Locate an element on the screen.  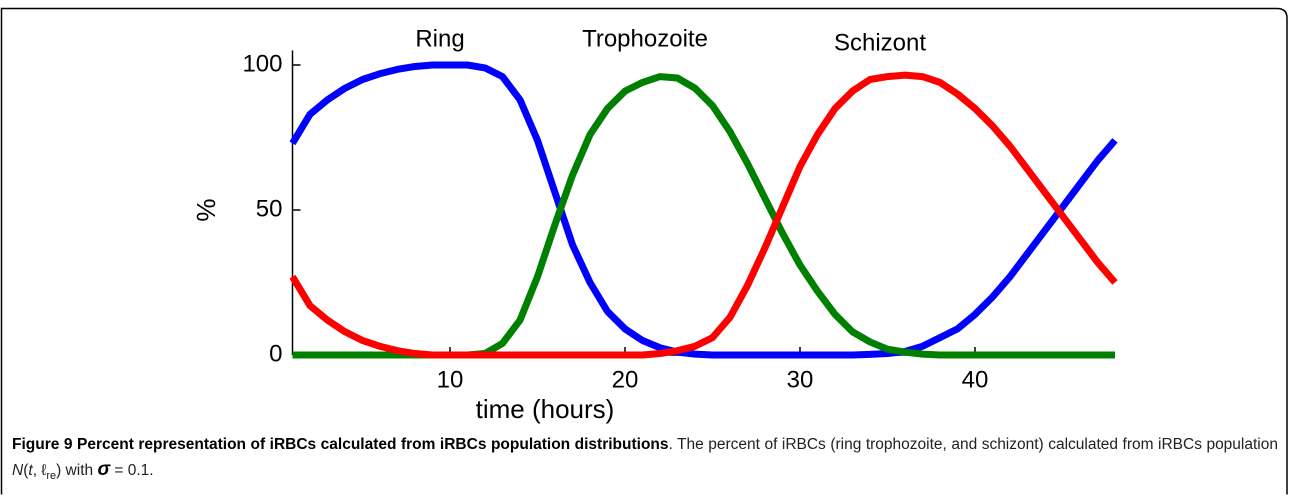
caption-text: ) with is located at coordinates (77, 470).